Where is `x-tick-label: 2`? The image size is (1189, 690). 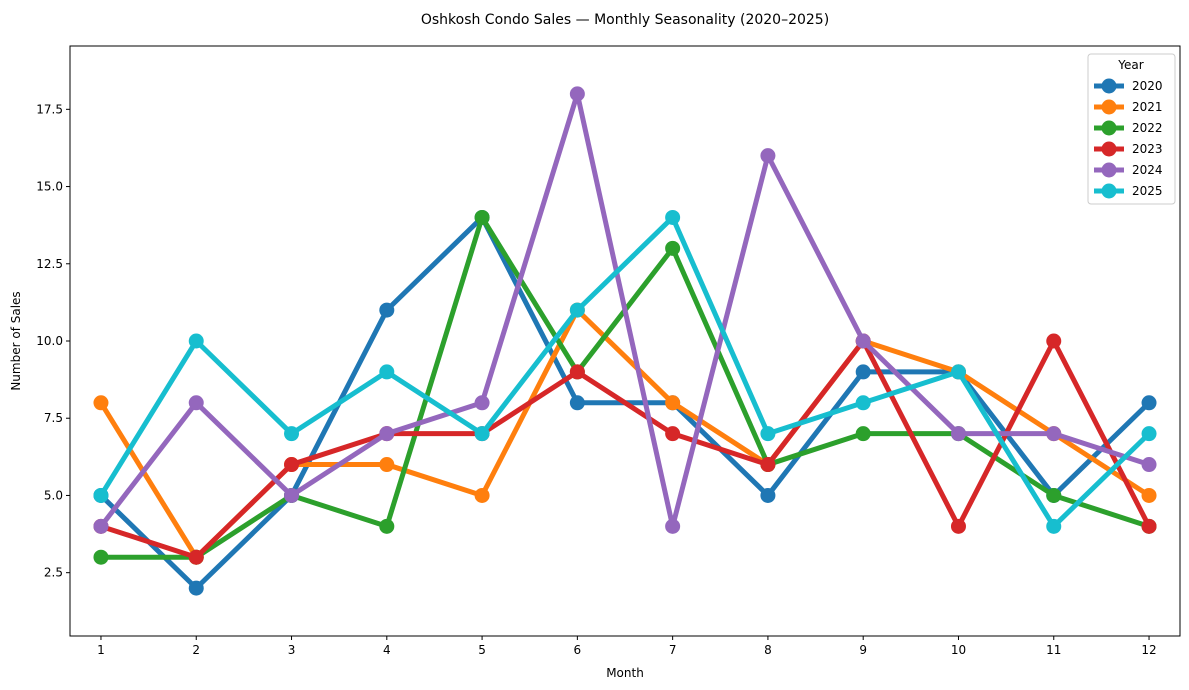
x-tick-label: 2 is located at coordinates (196, 650).